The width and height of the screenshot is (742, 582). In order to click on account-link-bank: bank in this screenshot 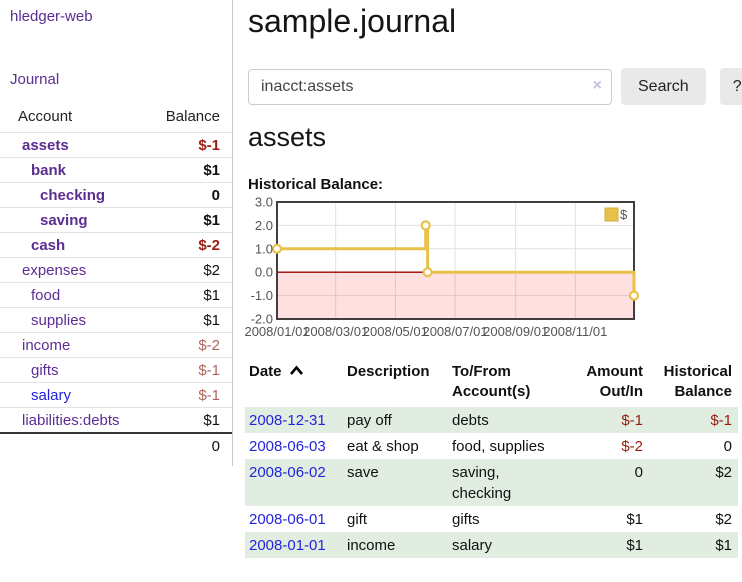, I will do `click(49, 170)`.